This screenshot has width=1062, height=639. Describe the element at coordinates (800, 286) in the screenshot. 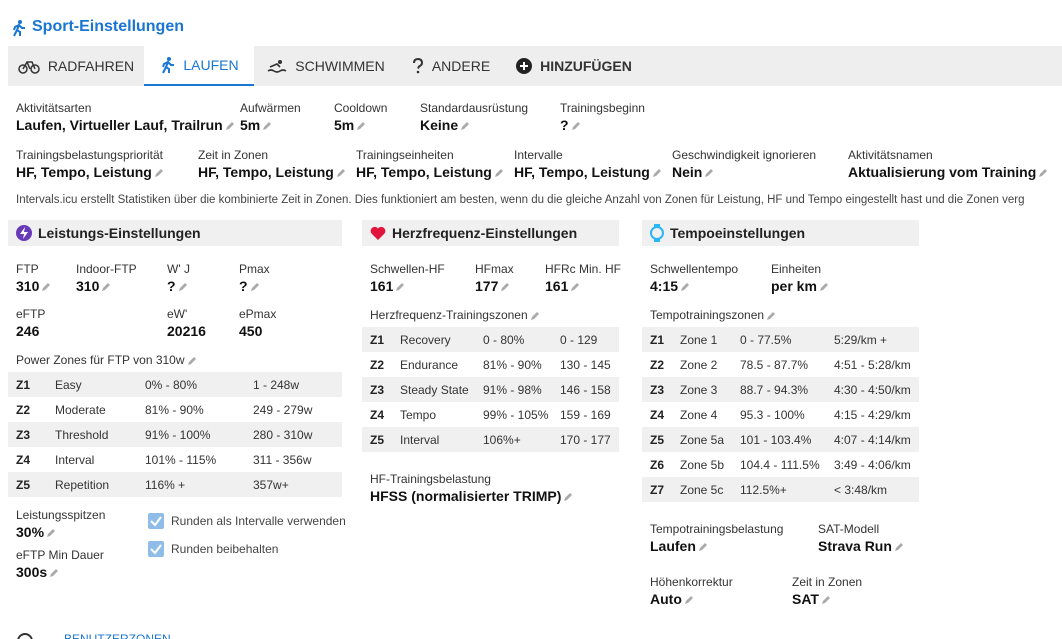

I see `field-value: per km` at that location.